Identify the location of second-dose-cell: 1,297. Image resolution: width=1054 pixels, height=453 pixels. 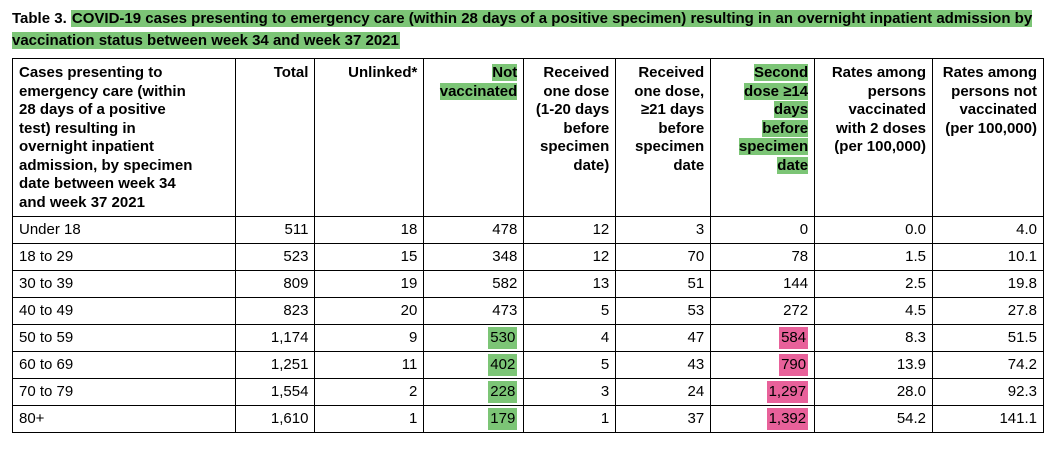
(763, 392).